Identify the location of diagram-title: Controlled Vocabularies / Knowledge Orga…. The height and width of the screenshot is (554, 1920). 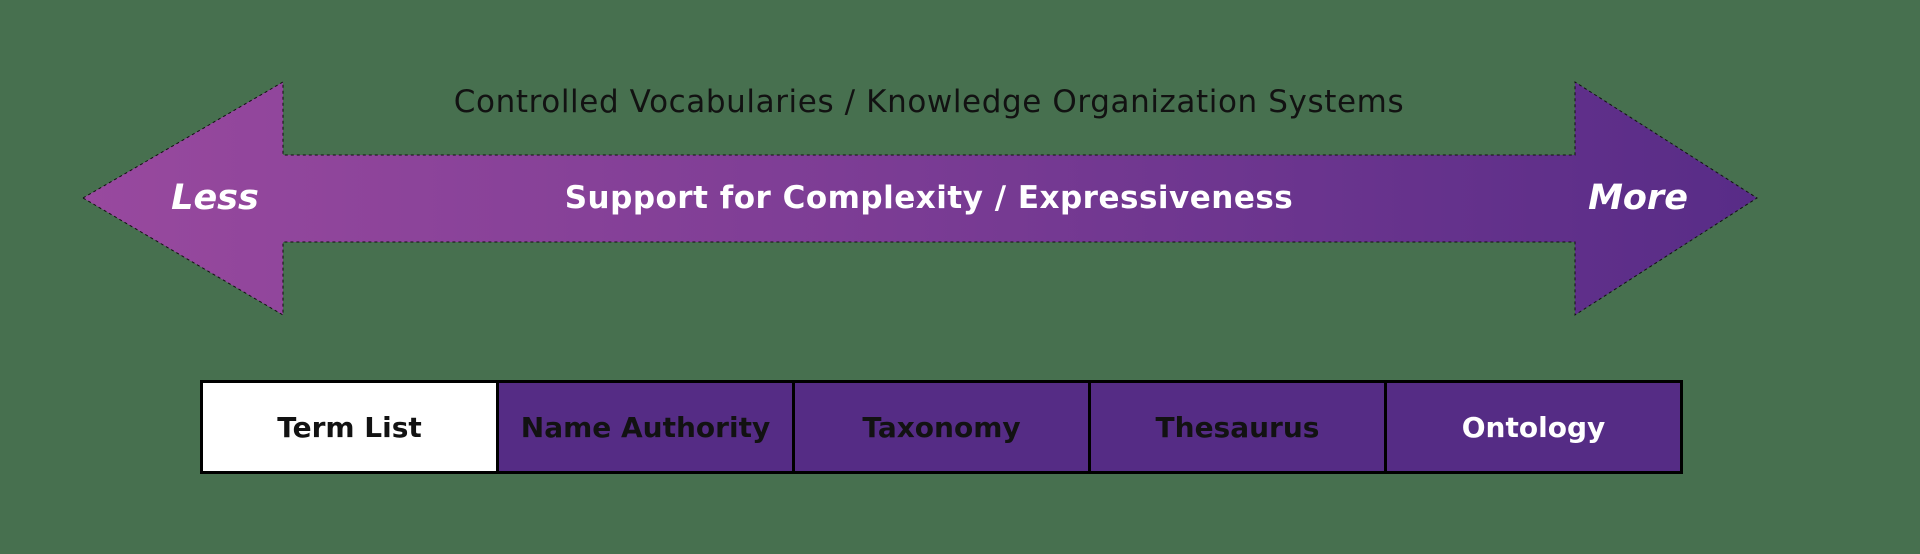
(929, 102).